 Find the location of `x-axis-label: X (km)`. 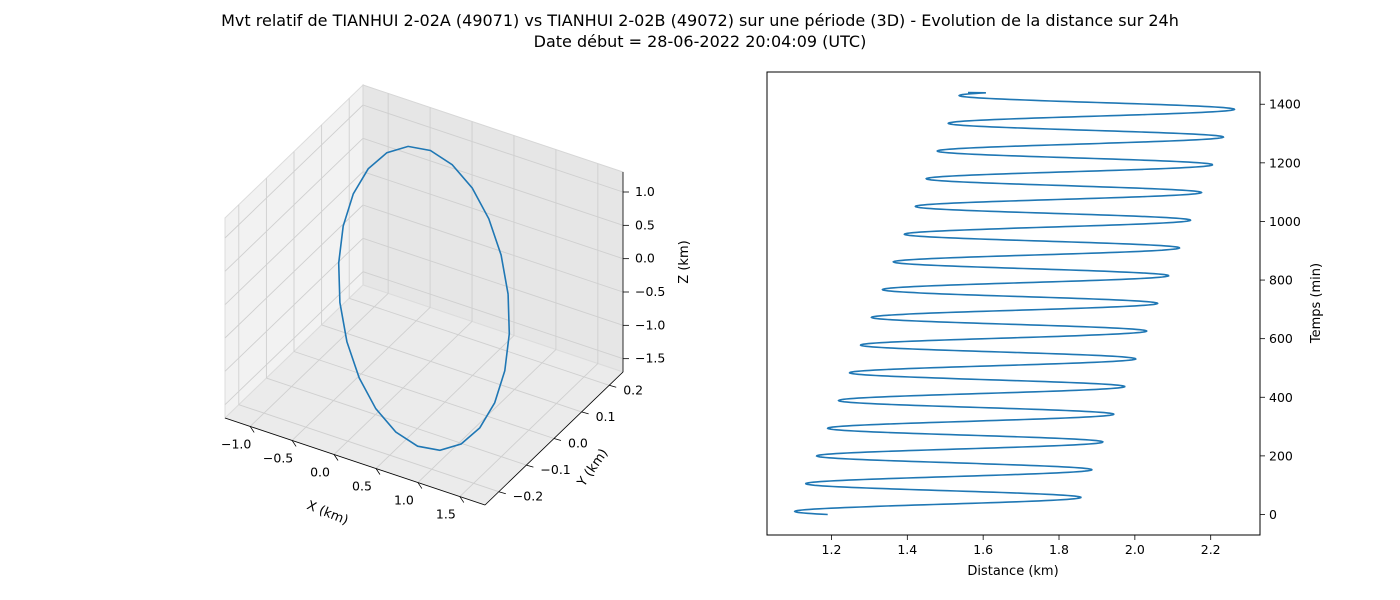

x-axis-label: X (km) is located at coordinates (328, 513).